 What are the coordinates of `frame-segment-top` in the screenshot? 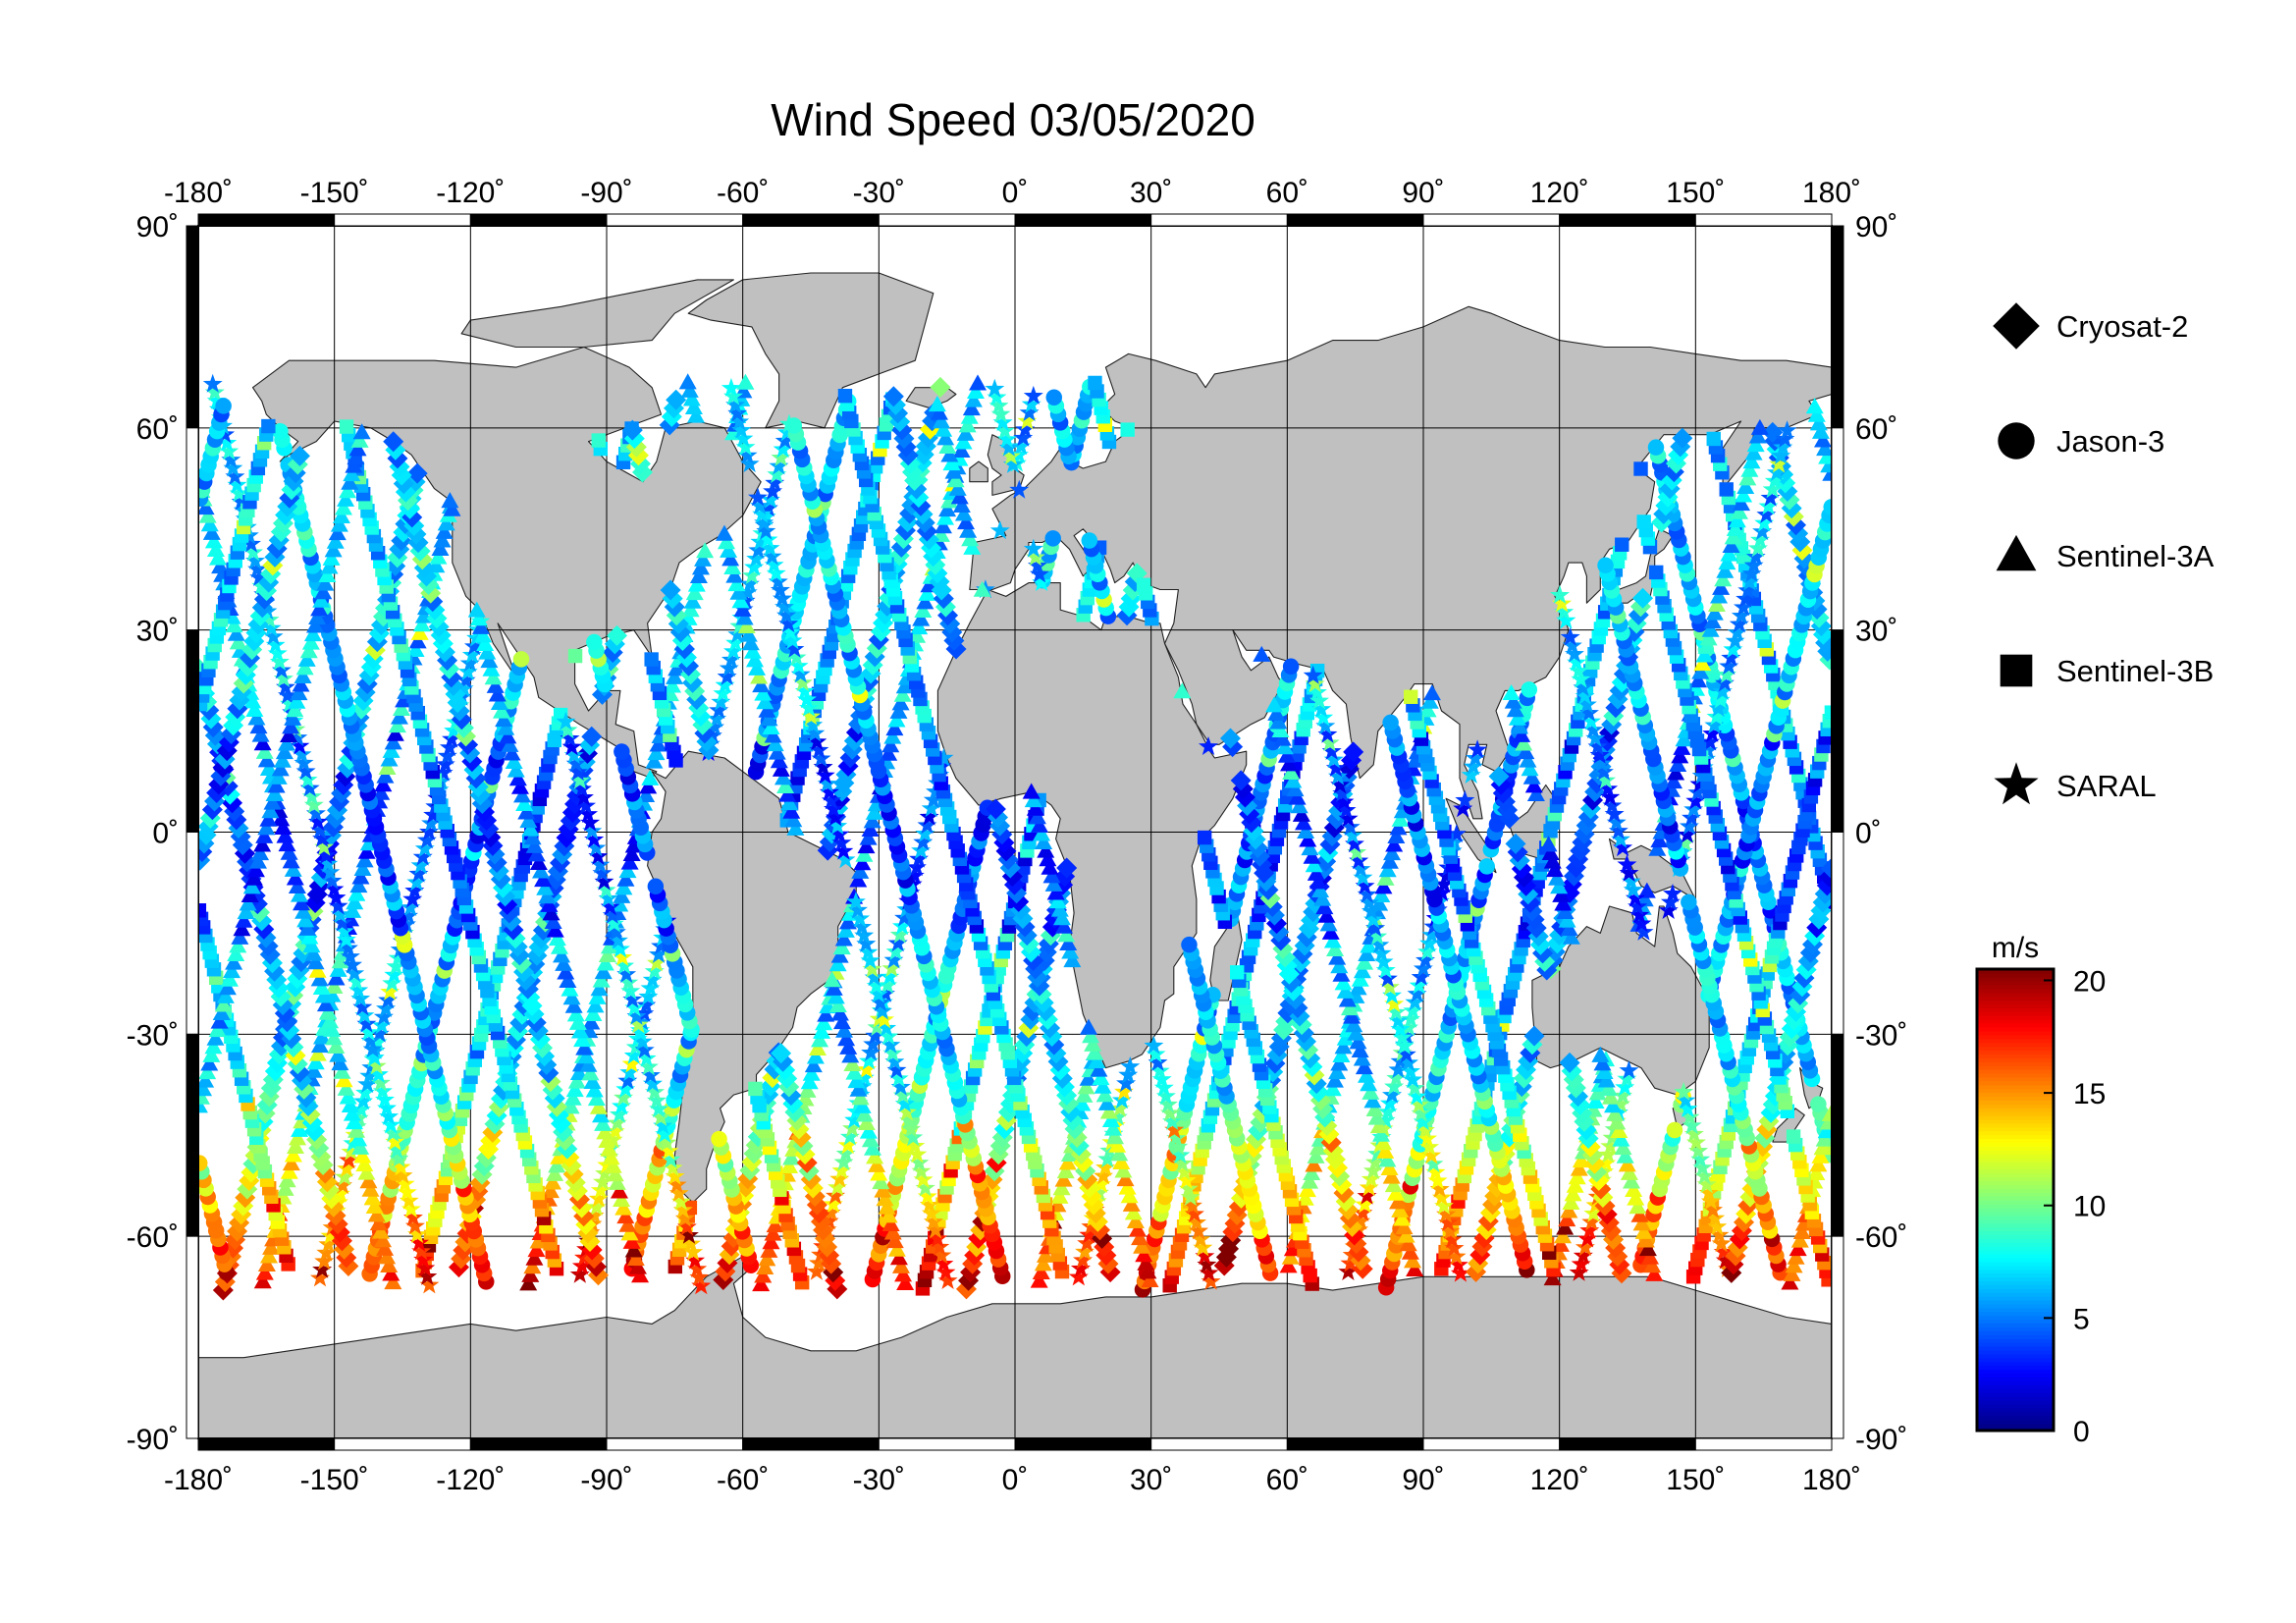 It's located at (538, 220).